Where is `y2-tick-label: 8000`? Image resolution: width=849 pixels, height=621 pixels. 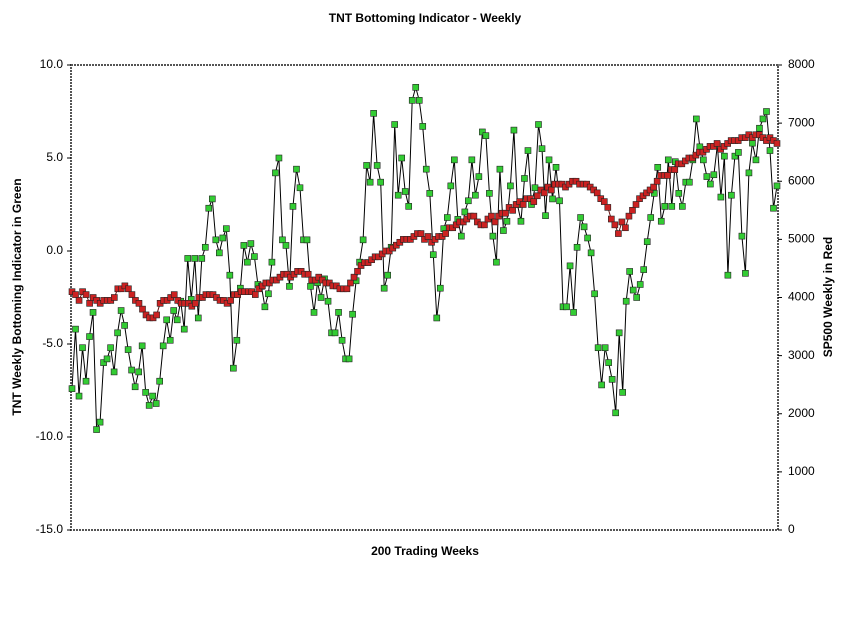 y2-tick-label: 8000 is located at coordinates (801, 64).